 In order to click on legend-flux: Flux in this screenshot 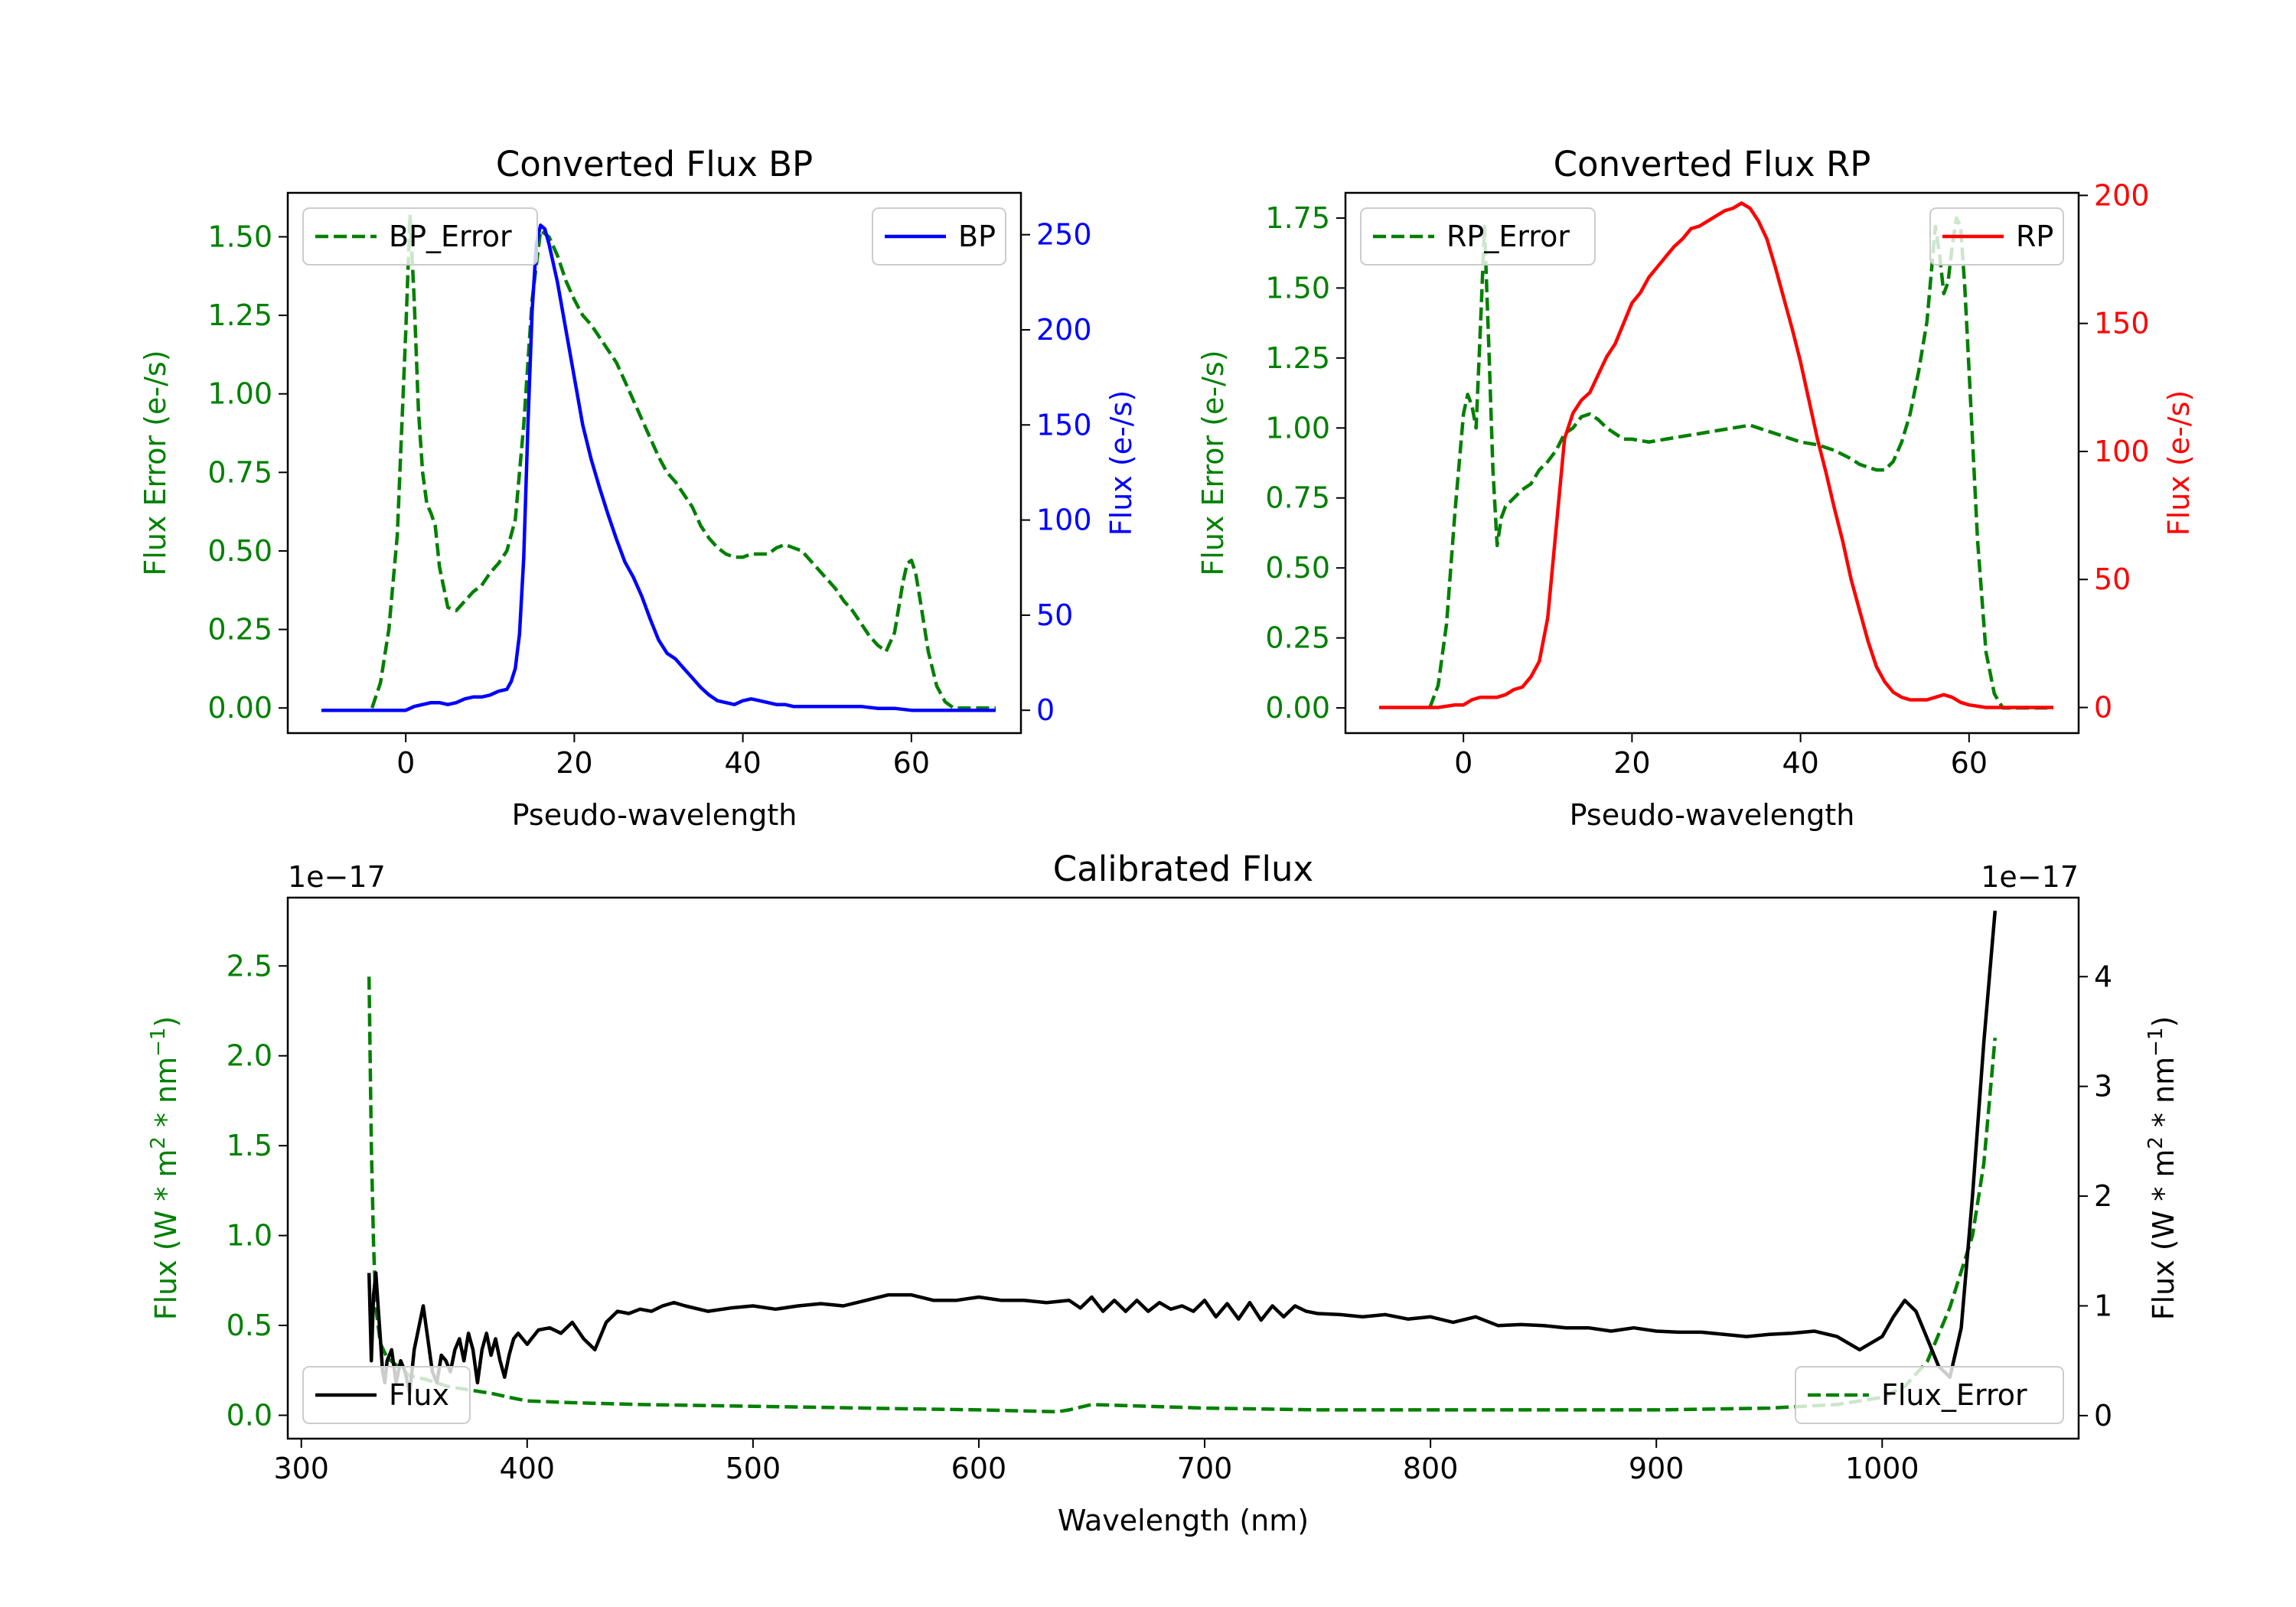, I will do `click(386, 1395)`.